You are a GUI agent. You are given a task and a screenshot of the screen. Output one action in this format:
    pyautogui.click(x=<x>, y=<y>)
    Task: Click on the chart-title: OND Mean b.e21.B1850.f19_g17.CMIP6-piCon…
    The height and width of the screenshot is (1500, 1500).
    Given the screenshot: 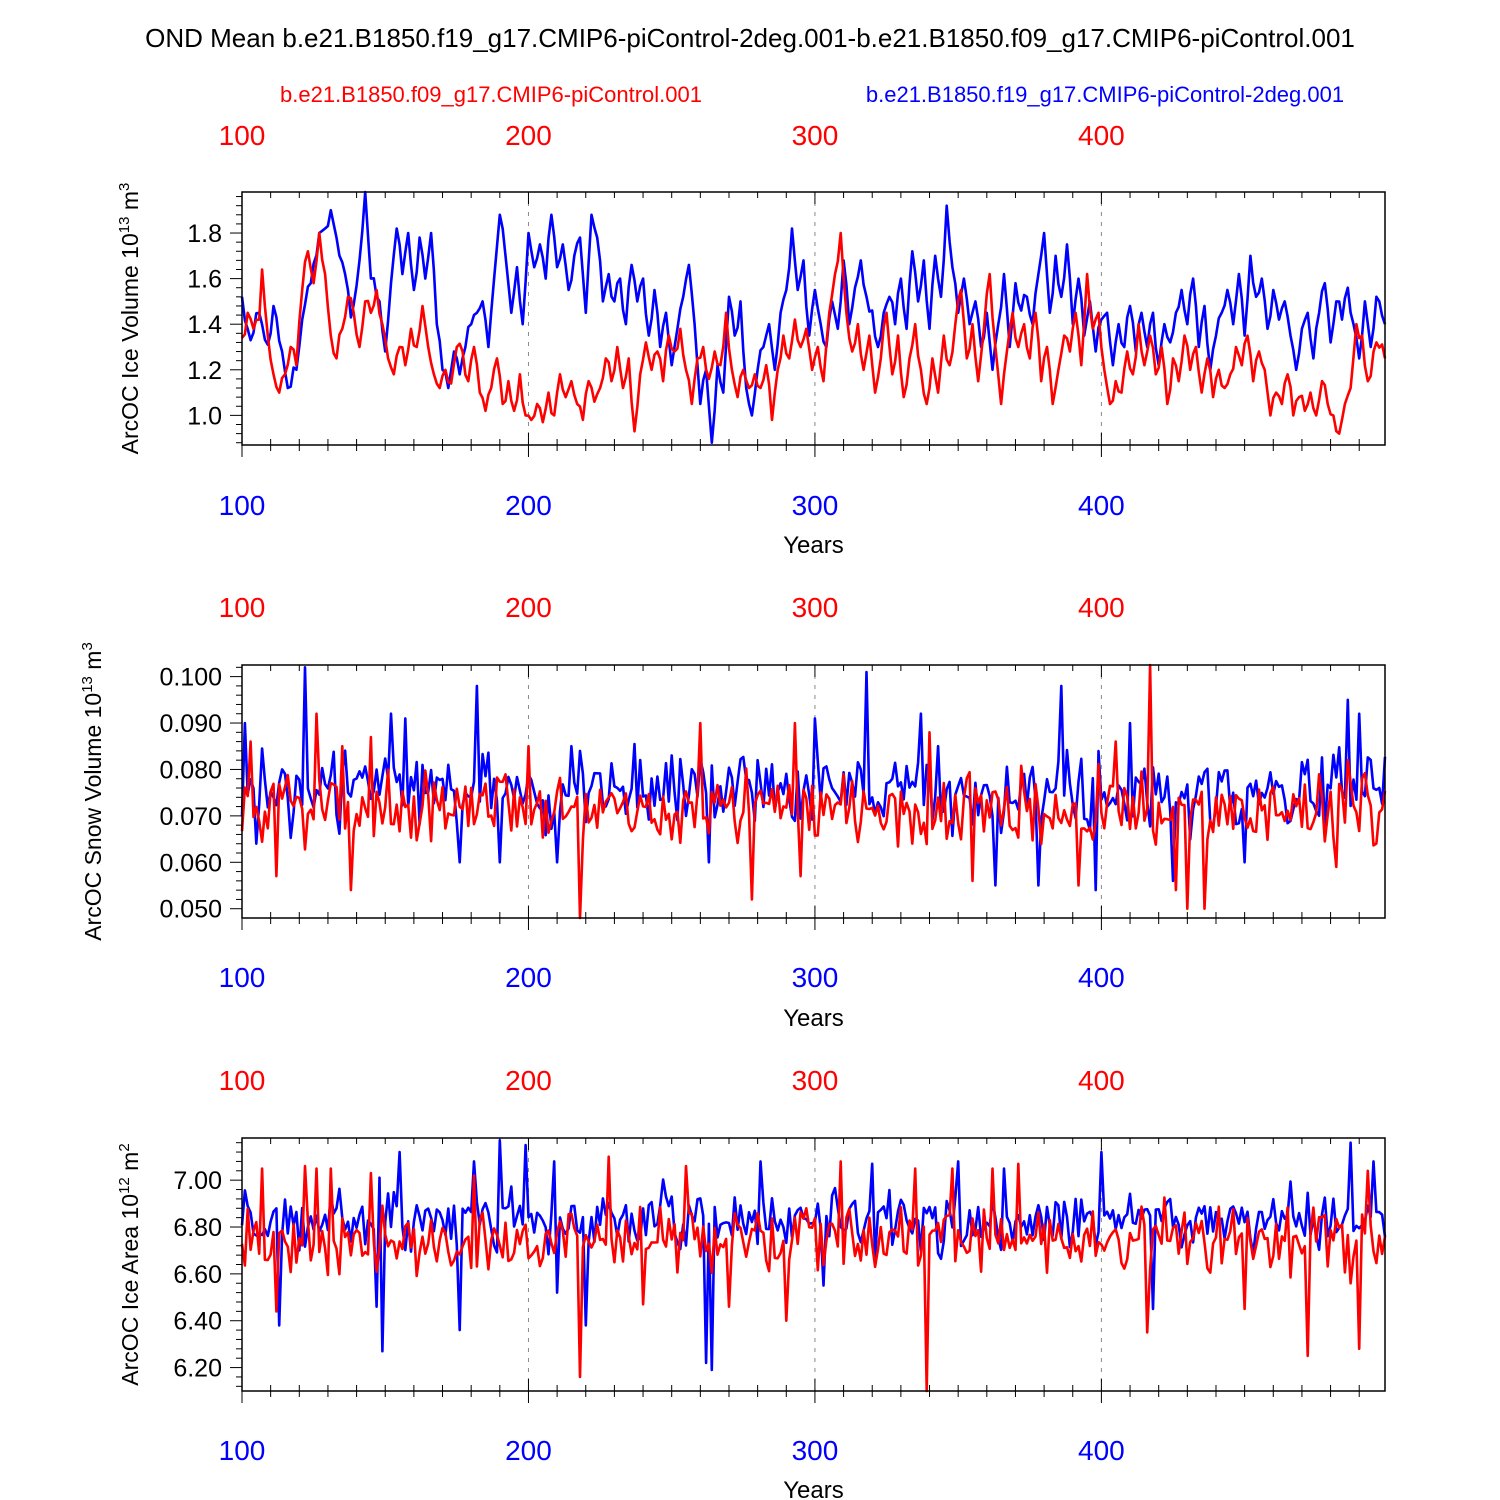 What is the action you would take?
    pyautogui.click(x=750, y=38)
    